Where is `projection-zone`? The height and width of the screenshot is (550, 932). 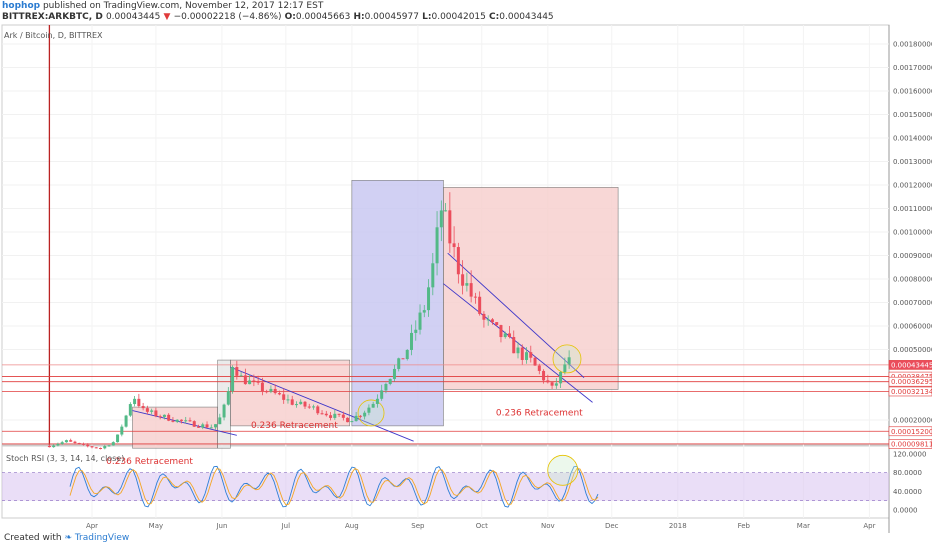 projection-zone is located at coordinates (290, 393).